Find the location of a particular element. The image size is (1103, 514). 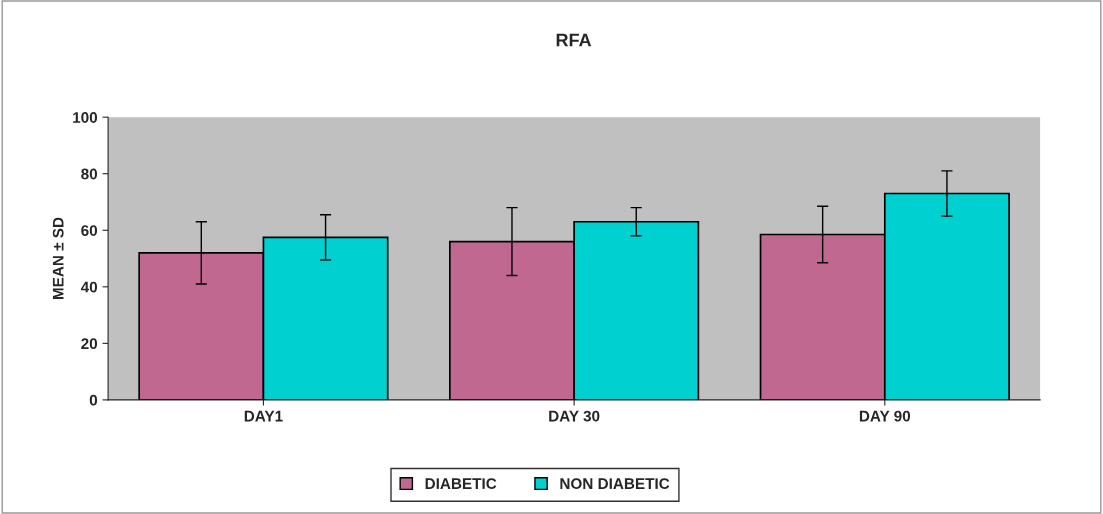

y-tick-label: 40 is located at coordinates (89, 287).